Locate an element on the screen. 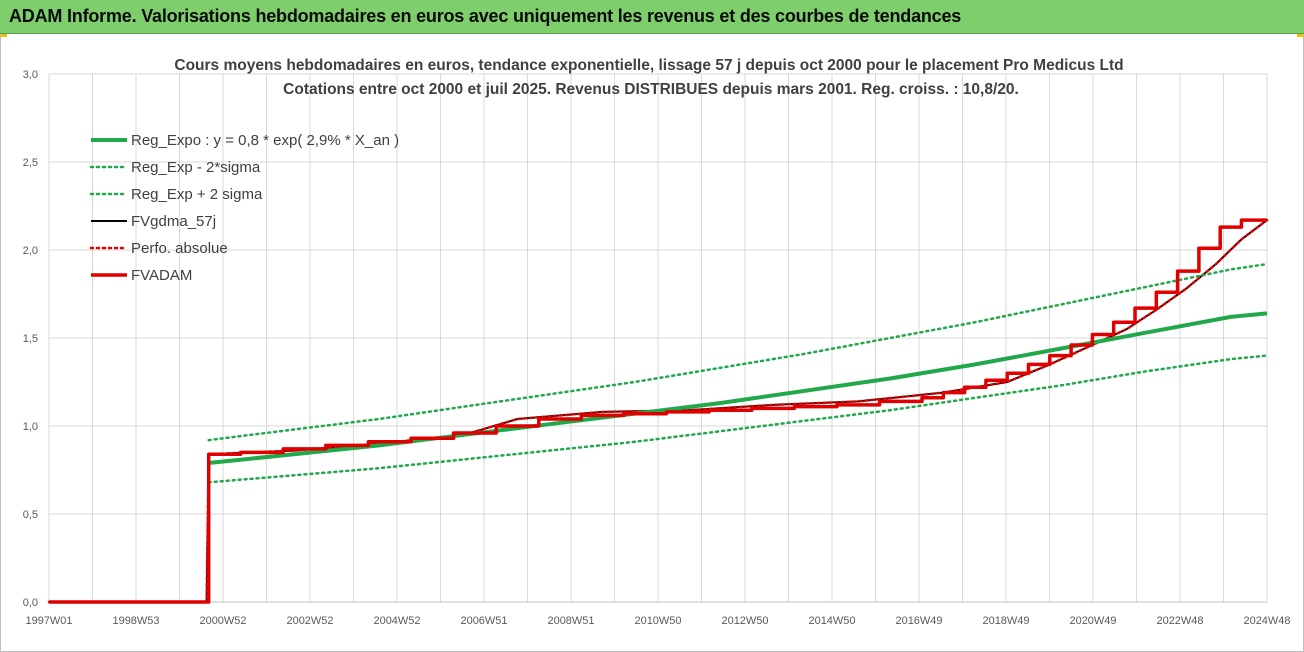 The width and height of the screenshot is (1304, 652). x-tick-label: 2018W49 is located at coordinates (1005, 621).